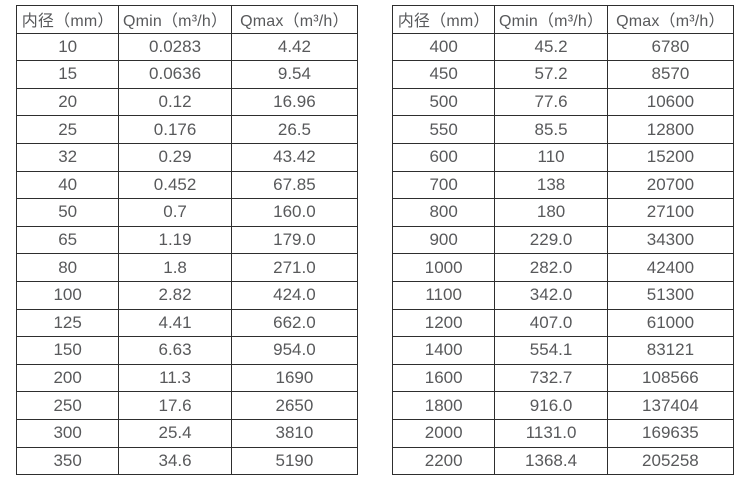 The height and width of the screenshot is (483, 750). Describe the element at coordinates (294, 157) in the screenshot. I see `table-cell: 43.42` at that location.